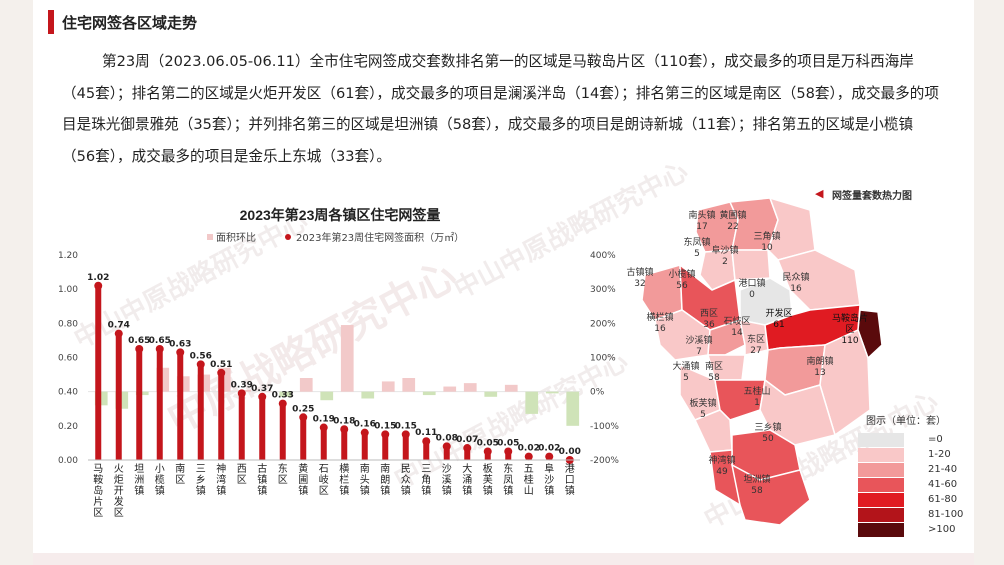  I want to click on data-label: 0.63, so click(180, 344).